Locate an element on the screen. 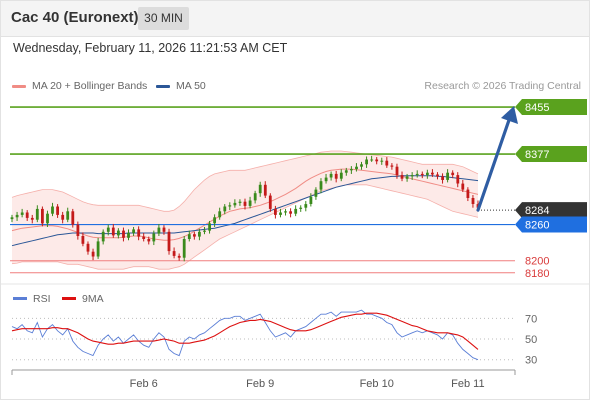 The width and height of the screenshot is (590, 400). x-tick-label: Feb 6 is located at coordinates (144, 384).